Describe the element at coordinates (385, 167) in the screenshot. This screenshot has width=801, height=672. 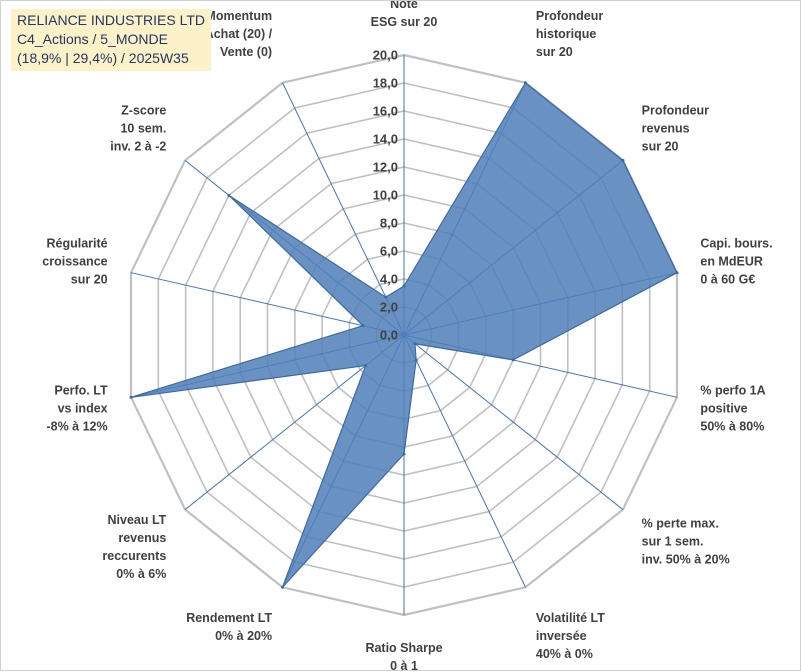
I see `radial-tick-label: 12,0` at that location.